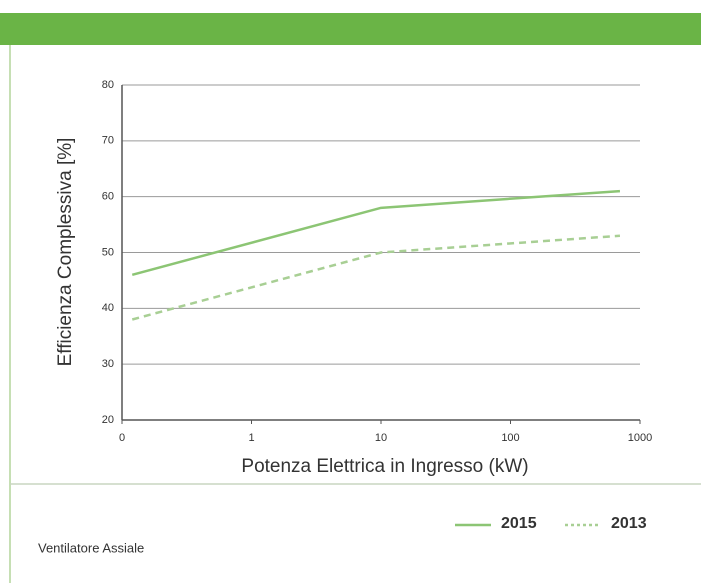  Describe the element at coordinates (251, 438) in the screenshot. I see `x-tick-label: 1` at that location.